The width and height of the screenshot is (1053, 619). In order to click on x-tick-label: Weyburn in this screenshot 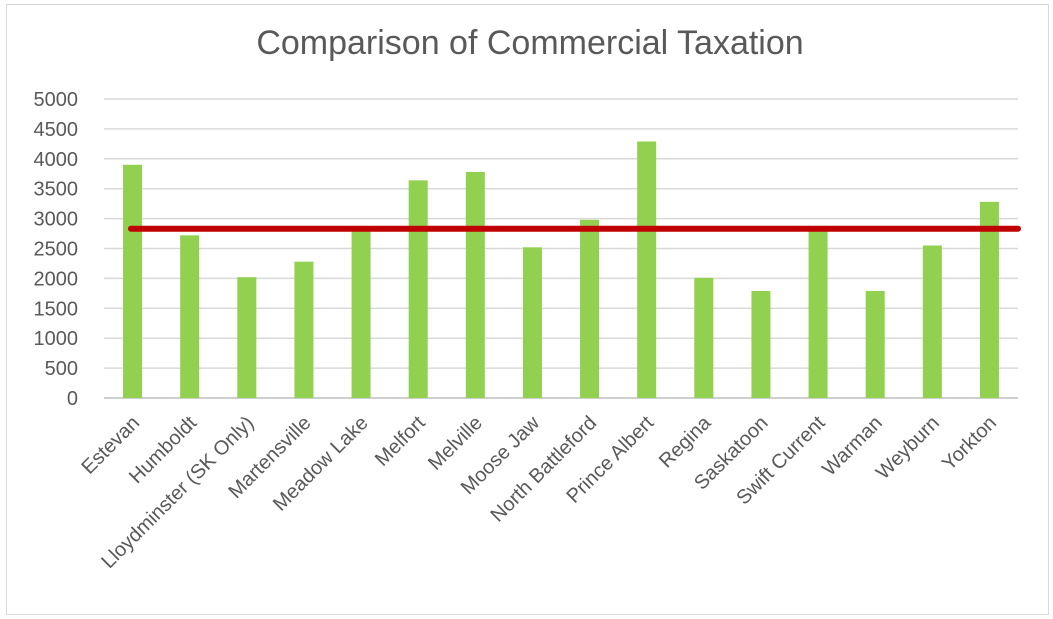, I will do `click(908, 448)`.